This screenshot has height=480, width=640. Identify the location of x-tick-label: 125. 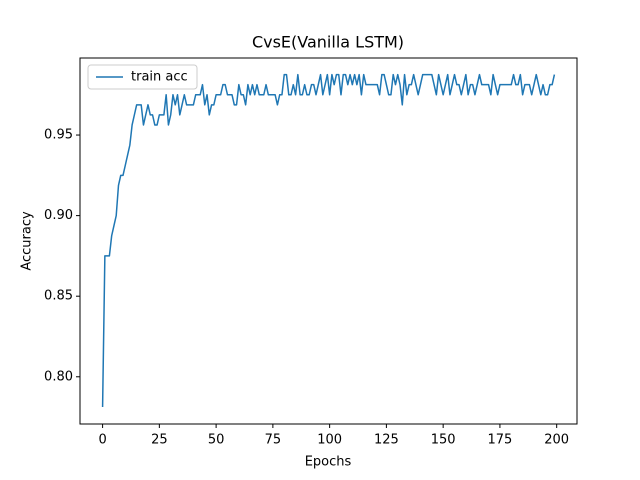
(386, 440).